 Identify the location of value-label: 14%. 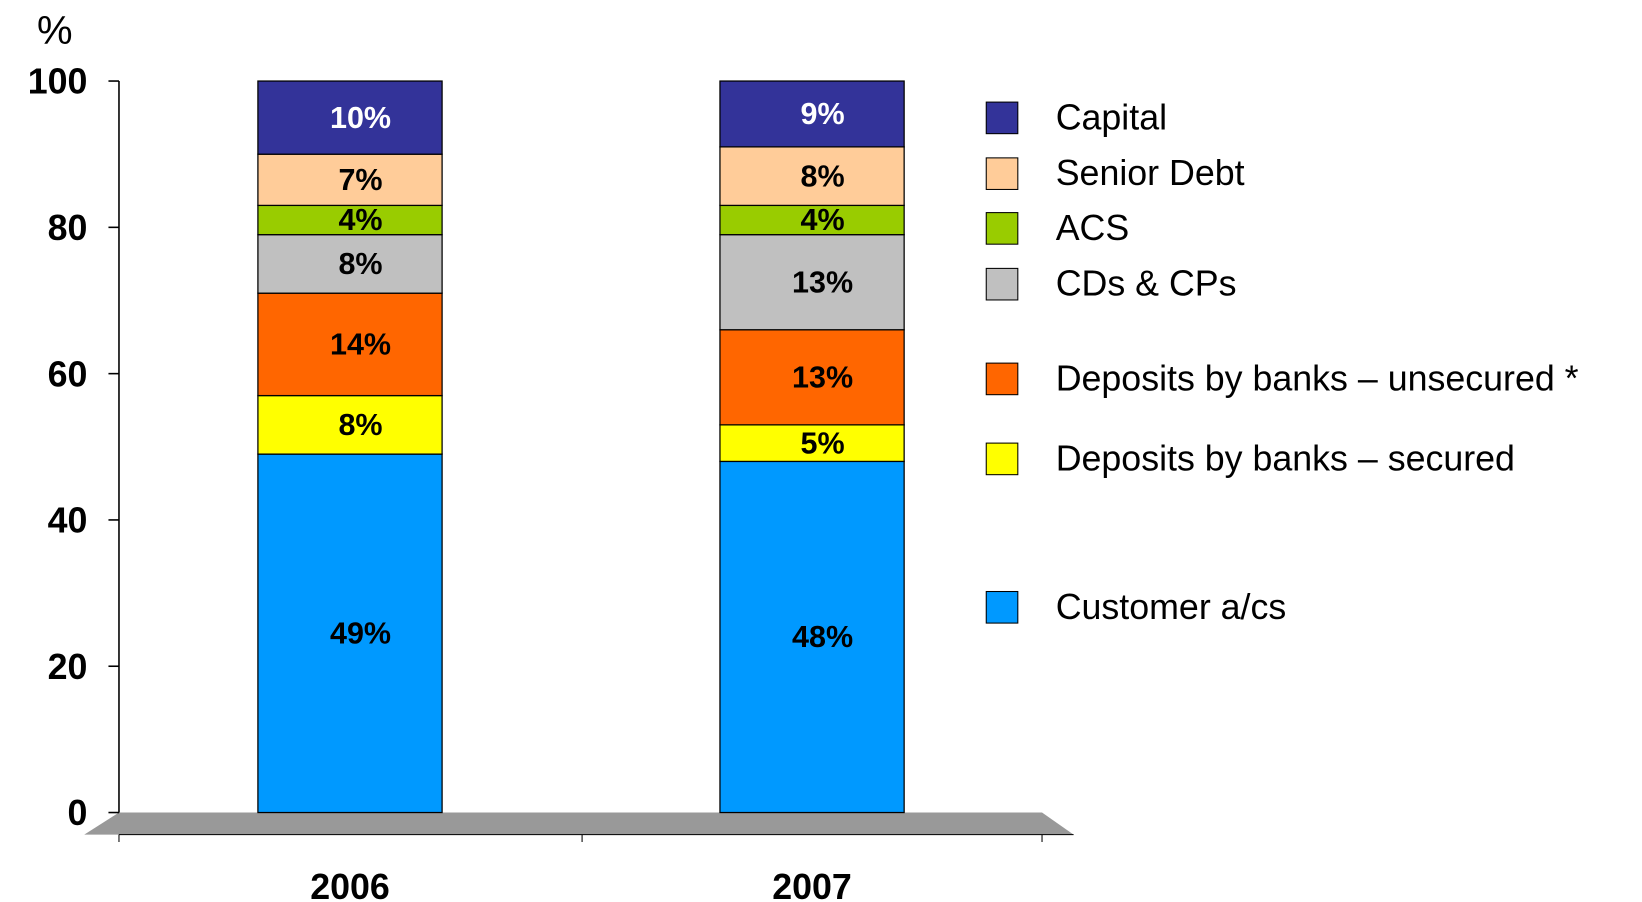
(360, 345).